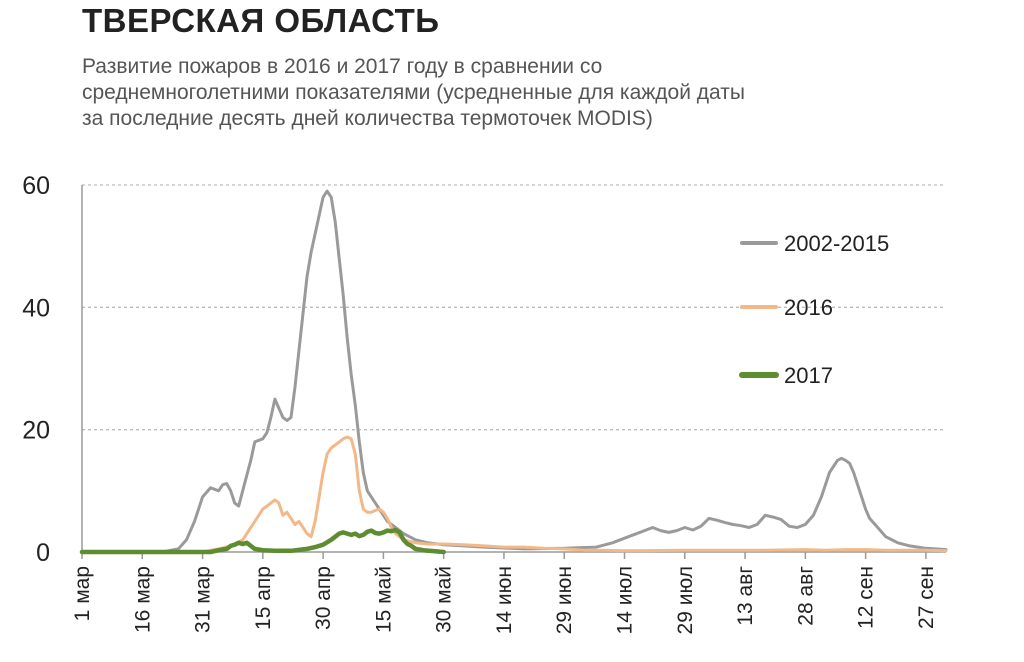  Describe the element at coordinates (323, 598) in the screenshot. I see `x-tick-label-4: 30 апр` at that location.